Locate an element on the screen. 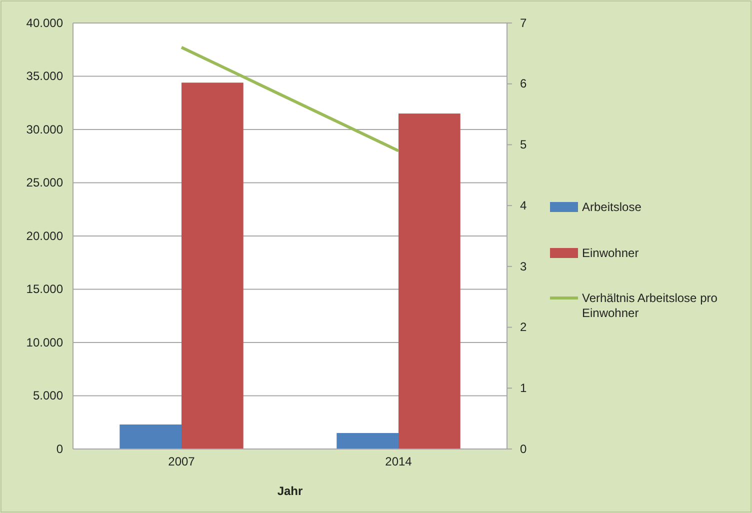 This screenshot has width=752, height=513. y2-tick-label: 1 is located at coordinates (523, 387).